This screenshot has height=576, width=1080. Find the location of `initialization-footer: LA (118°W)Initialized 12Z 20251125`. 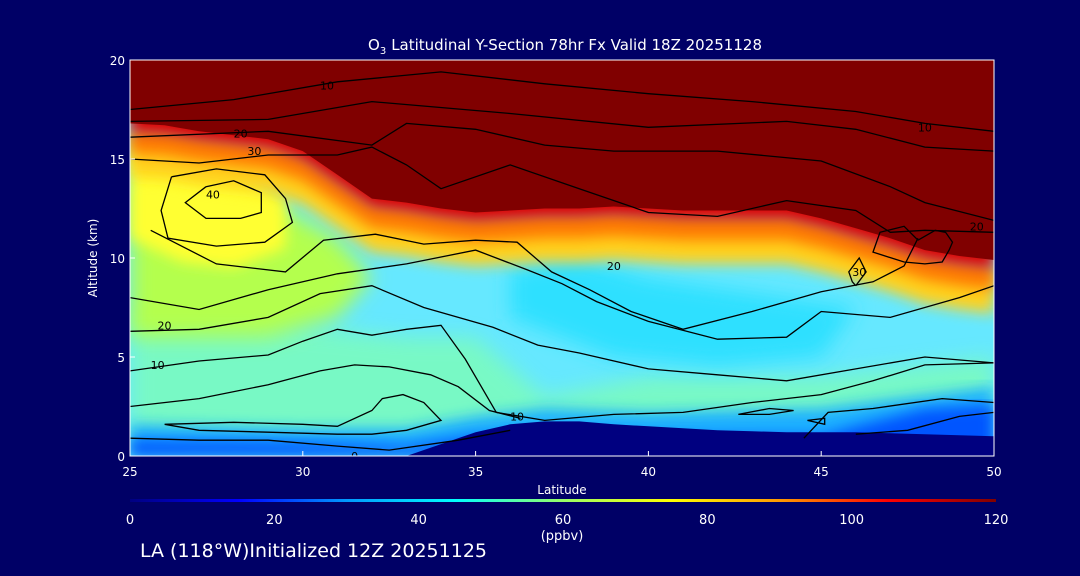

initialization-footer: LA (118°W)Initialized 12Z 20251125 is located at coordinates (313, 551).